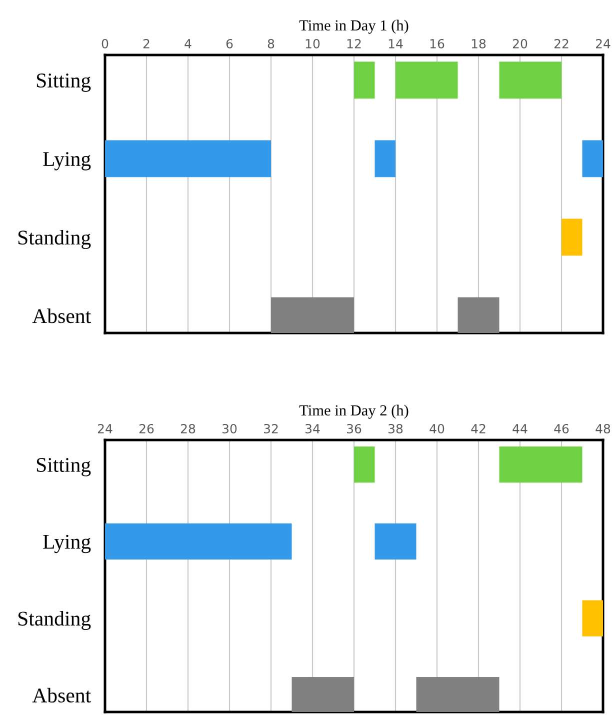 This screenshot has width=612, height=715. What do you see at coordinates (561, 429) in the screenshot?
I see `x-tick-label: 46` at bounding box center [561, 429].